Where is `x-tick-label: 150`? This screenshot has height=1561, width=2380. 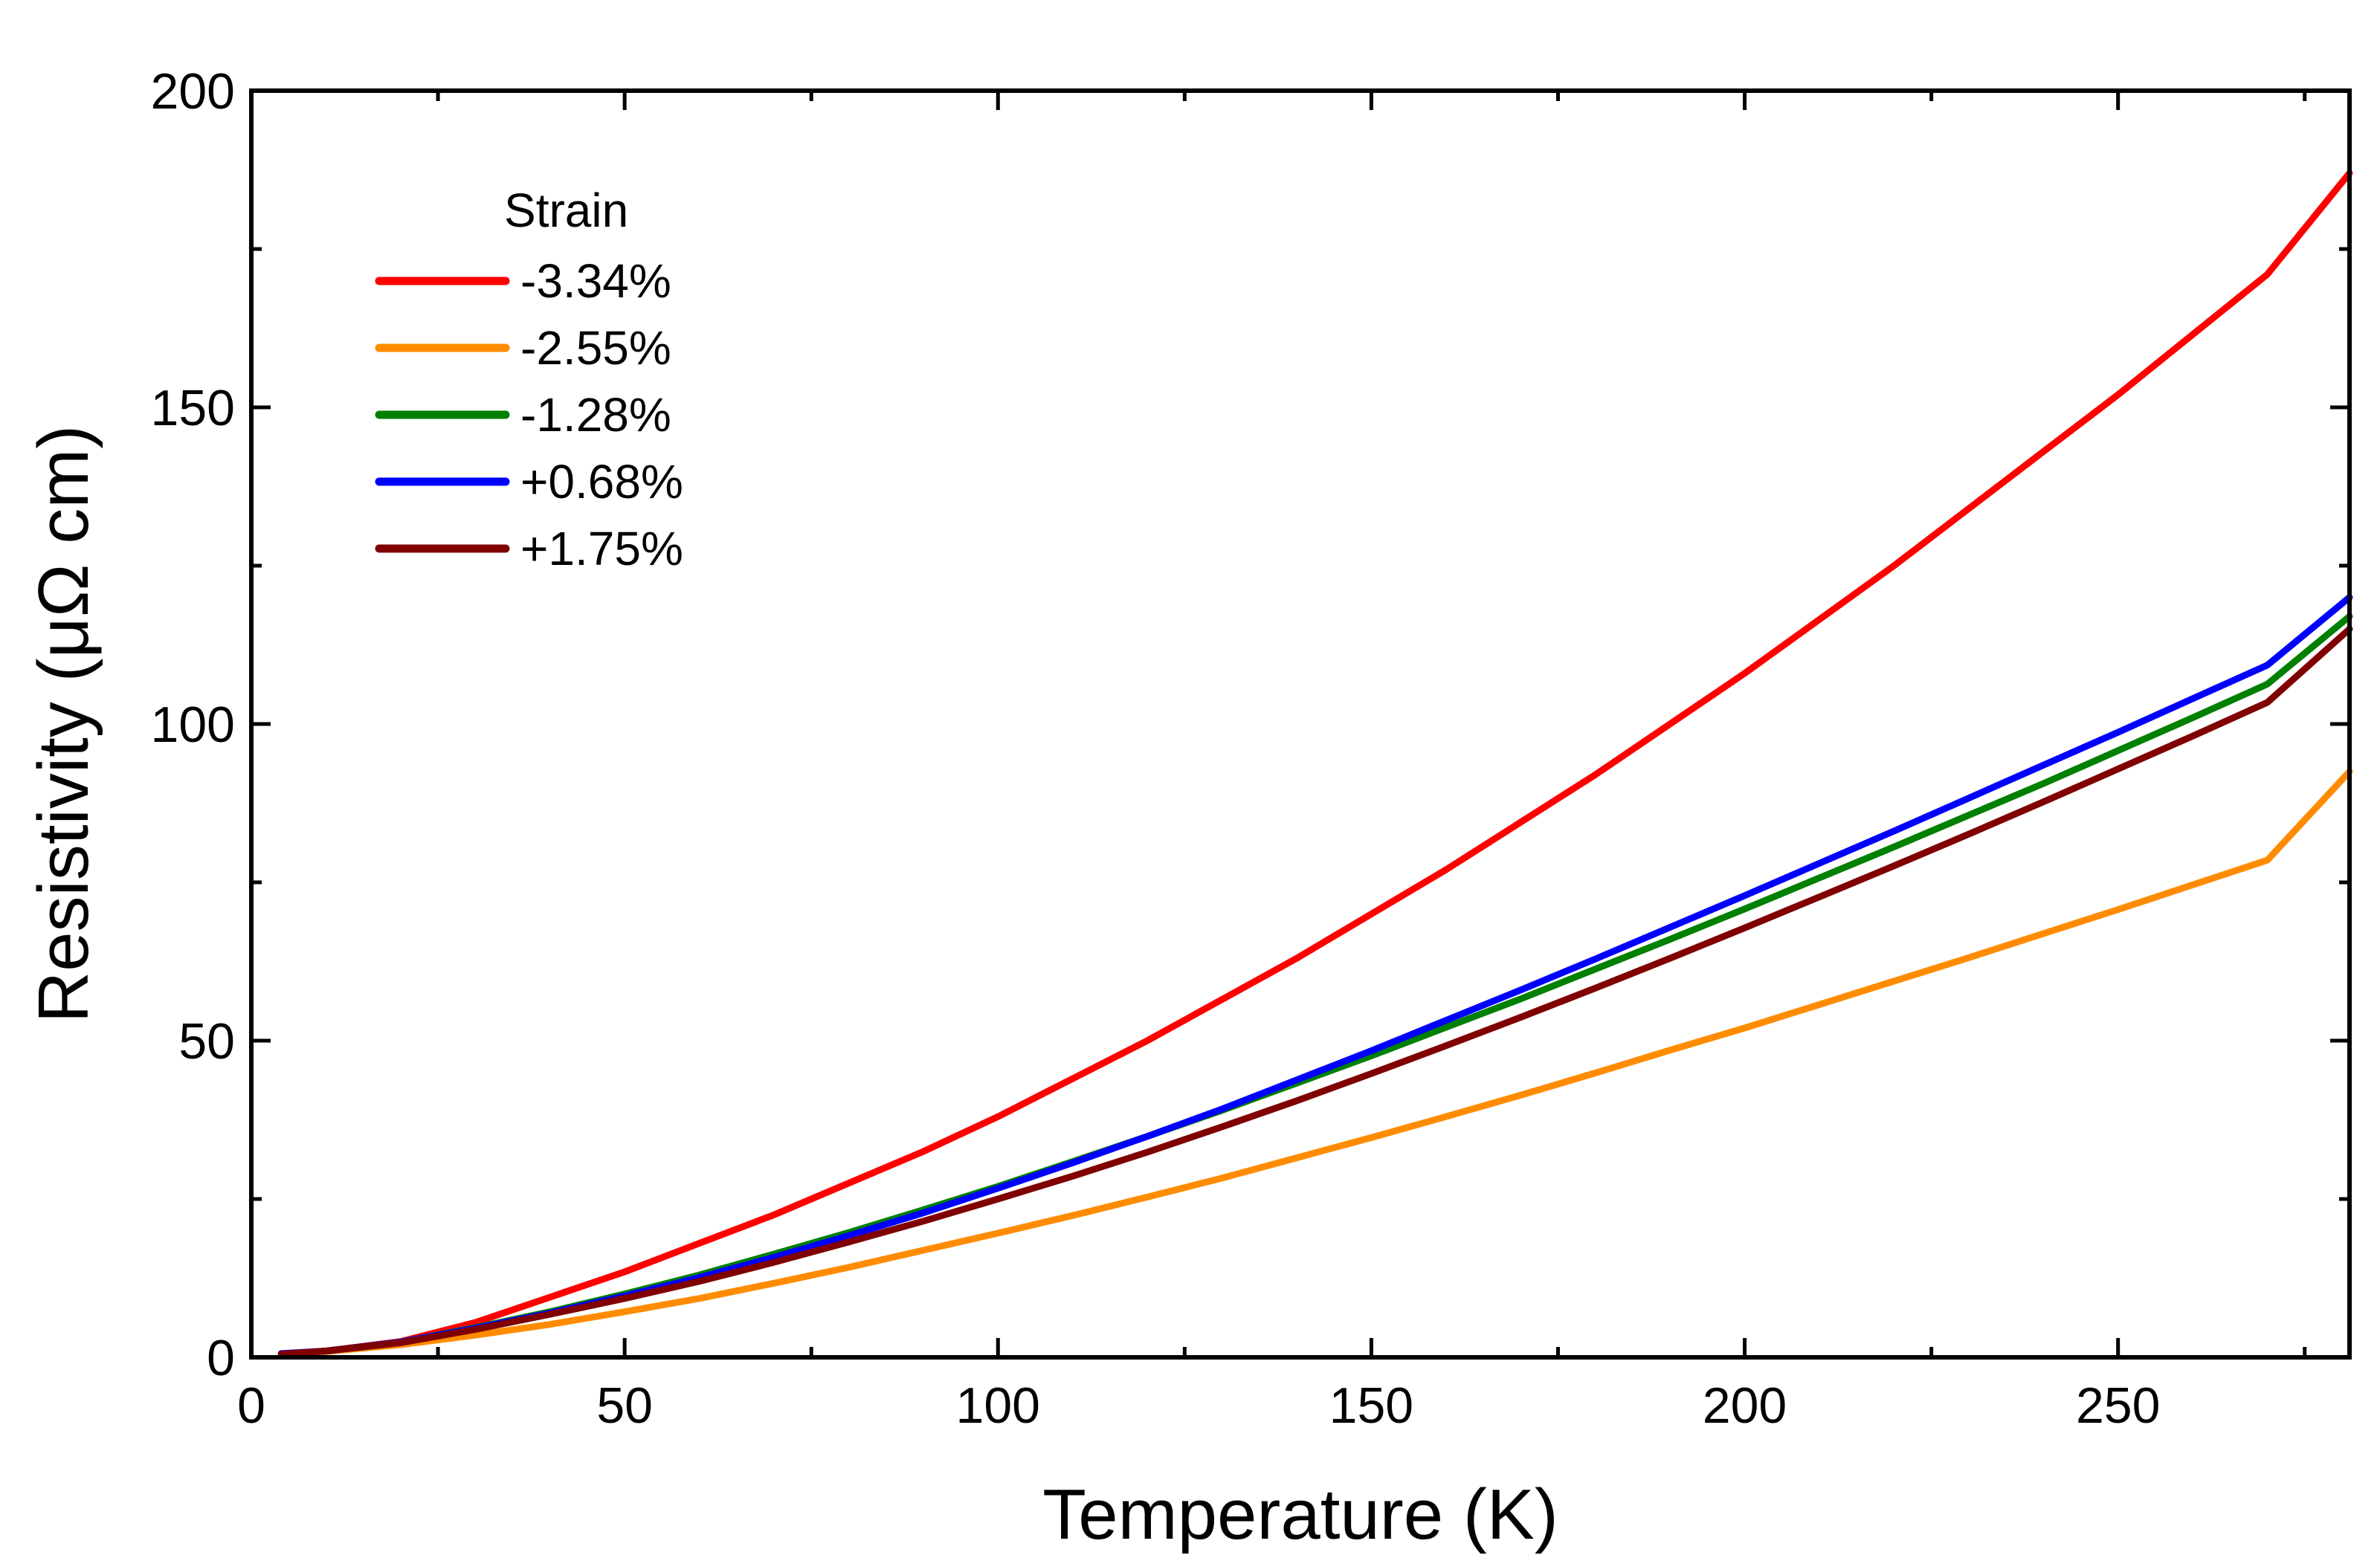 x-tick-label: 150 is located at coordinates (1371, 1406).